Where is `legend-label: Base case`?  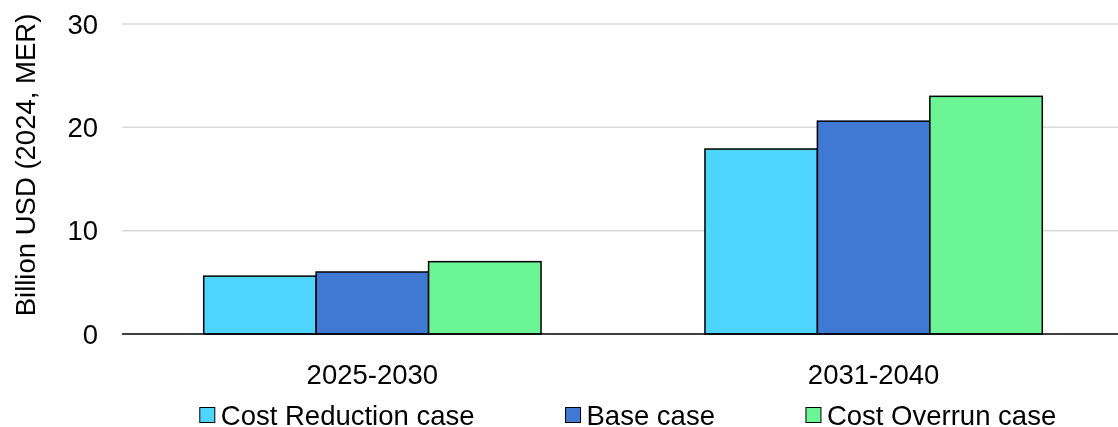 legend-label: Base case is located at coordinates (650, 413).